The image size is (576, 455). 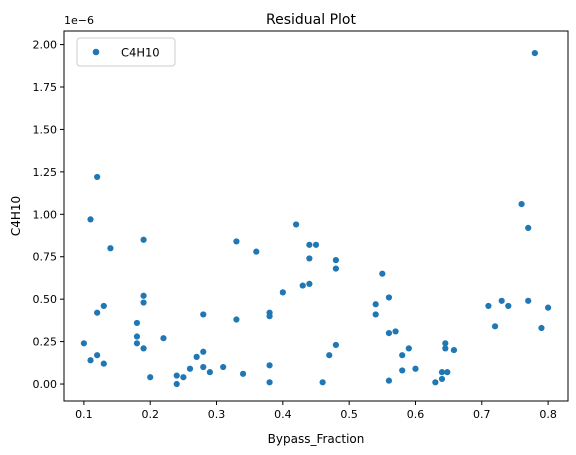 I want to click on legend-label: C4H10, so click(x=140, y=53).